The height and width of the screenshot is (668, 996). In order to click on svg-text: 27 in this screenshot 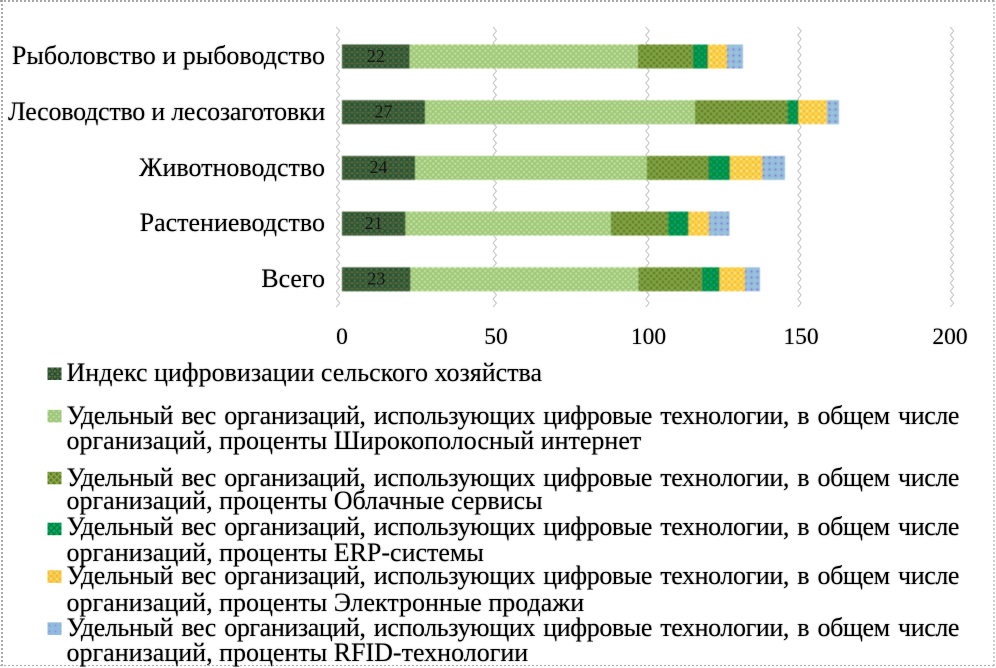, I will do `click(384, 112)`.